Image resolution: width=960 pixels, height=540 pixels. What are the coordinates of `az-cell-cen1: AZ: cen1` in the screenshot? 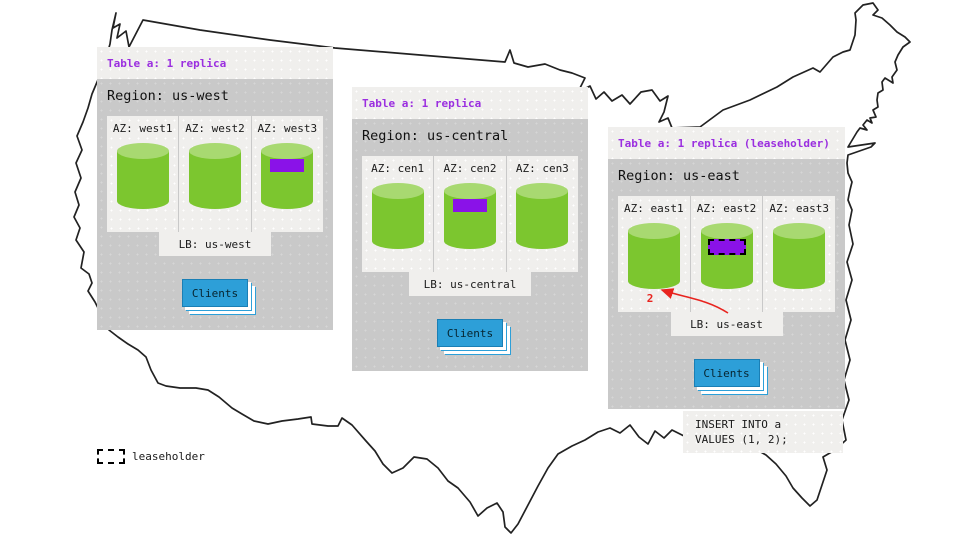 It's located at (397, 214).